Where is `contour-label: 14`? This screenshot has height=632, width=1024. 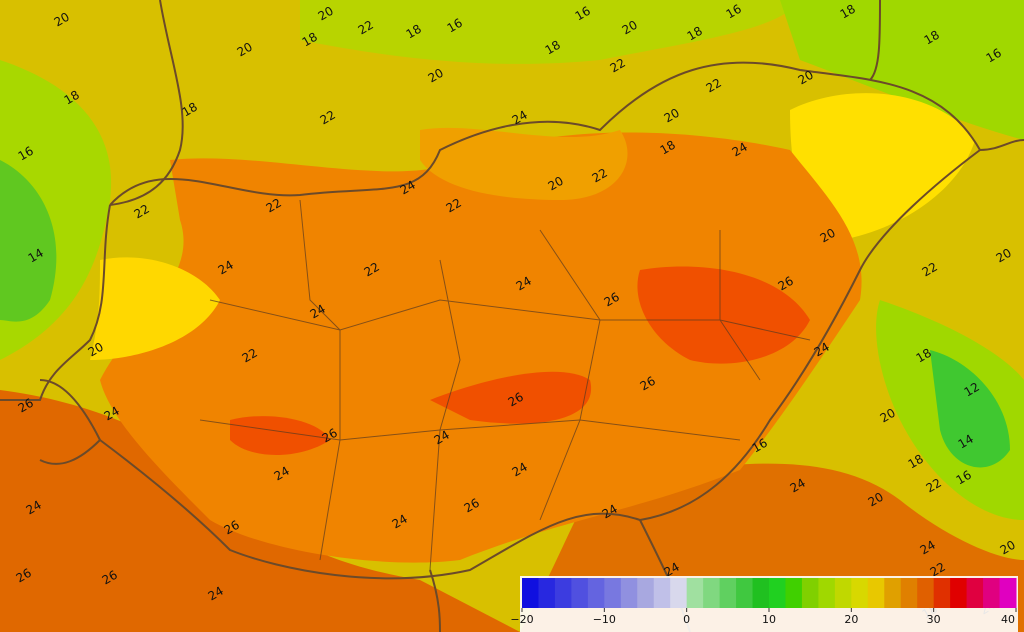 contour-label: 14 is located at coordinates (966, 442).